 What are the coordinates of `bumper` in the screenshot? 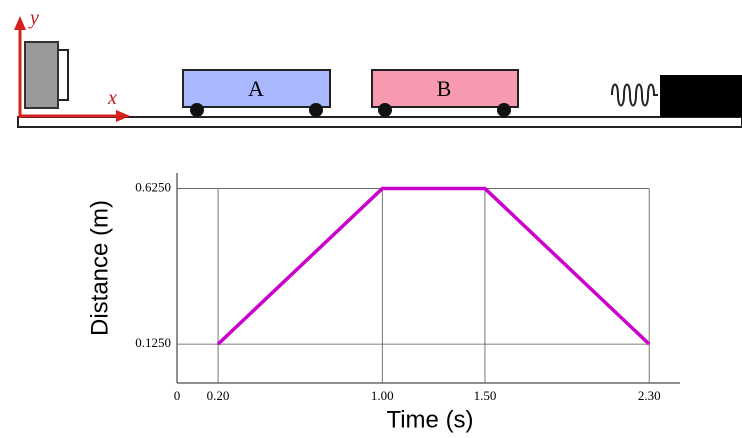 It's located at (701, 96).